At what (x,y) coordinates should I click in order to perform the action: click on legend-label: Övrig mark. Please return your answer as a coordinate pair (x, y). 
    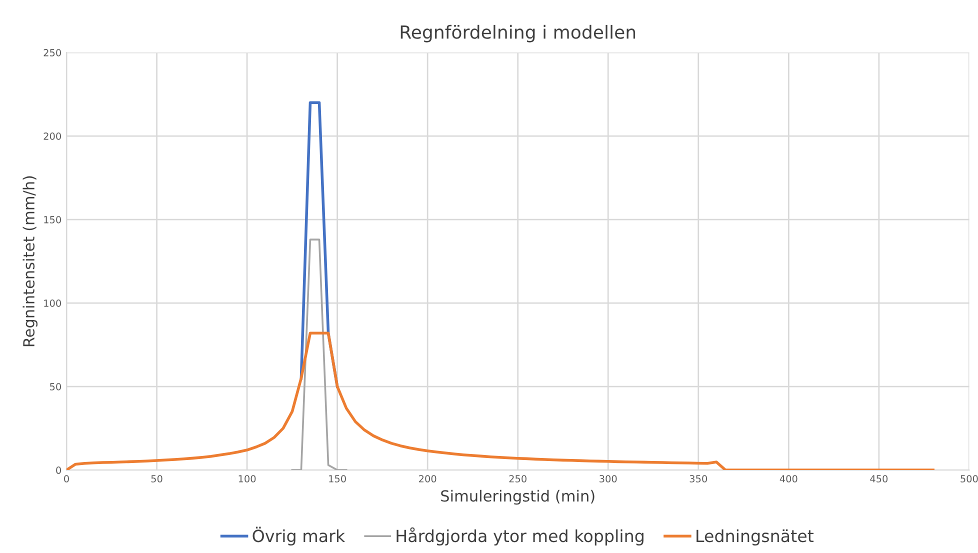
    Looking at the image, I should click on (299, 536).